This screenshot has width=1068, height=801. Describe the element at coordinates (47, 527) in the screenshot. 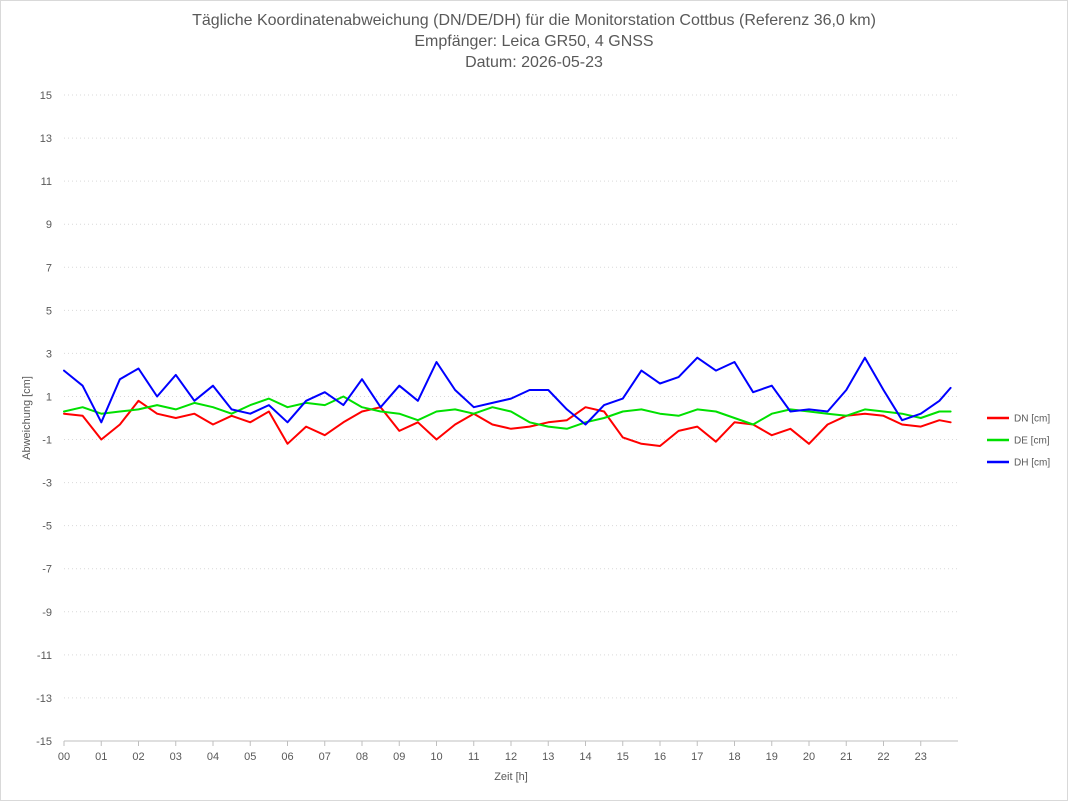

I see `y-tick-label: -5` at that location.